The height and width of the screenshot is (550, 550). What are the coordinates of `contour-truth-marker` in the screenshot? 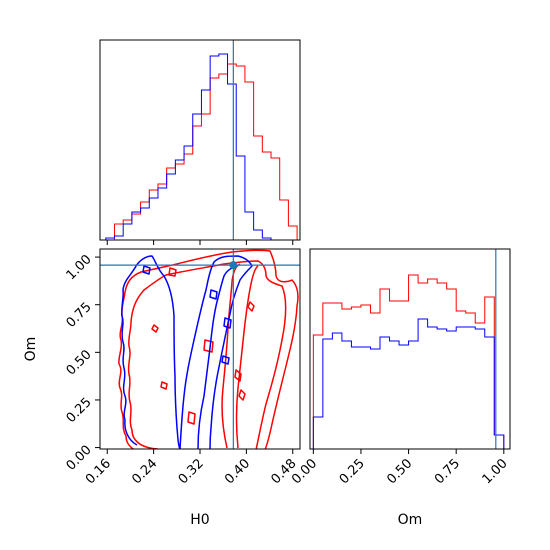 It's located at (233, 265).